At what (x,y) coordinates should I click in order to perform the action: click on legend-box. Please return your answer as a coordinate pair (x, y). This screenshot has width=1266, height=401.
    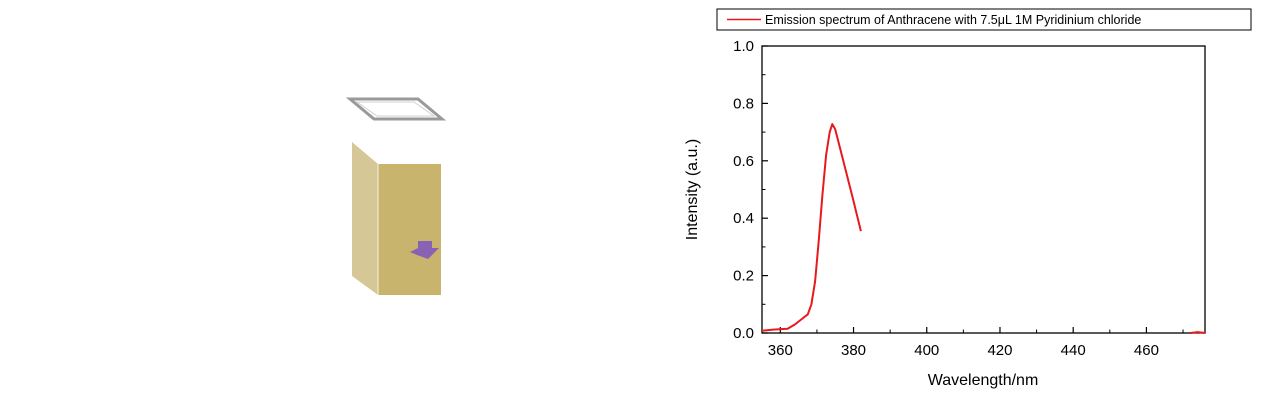
    Looking at the image, I should click on (984, 19).